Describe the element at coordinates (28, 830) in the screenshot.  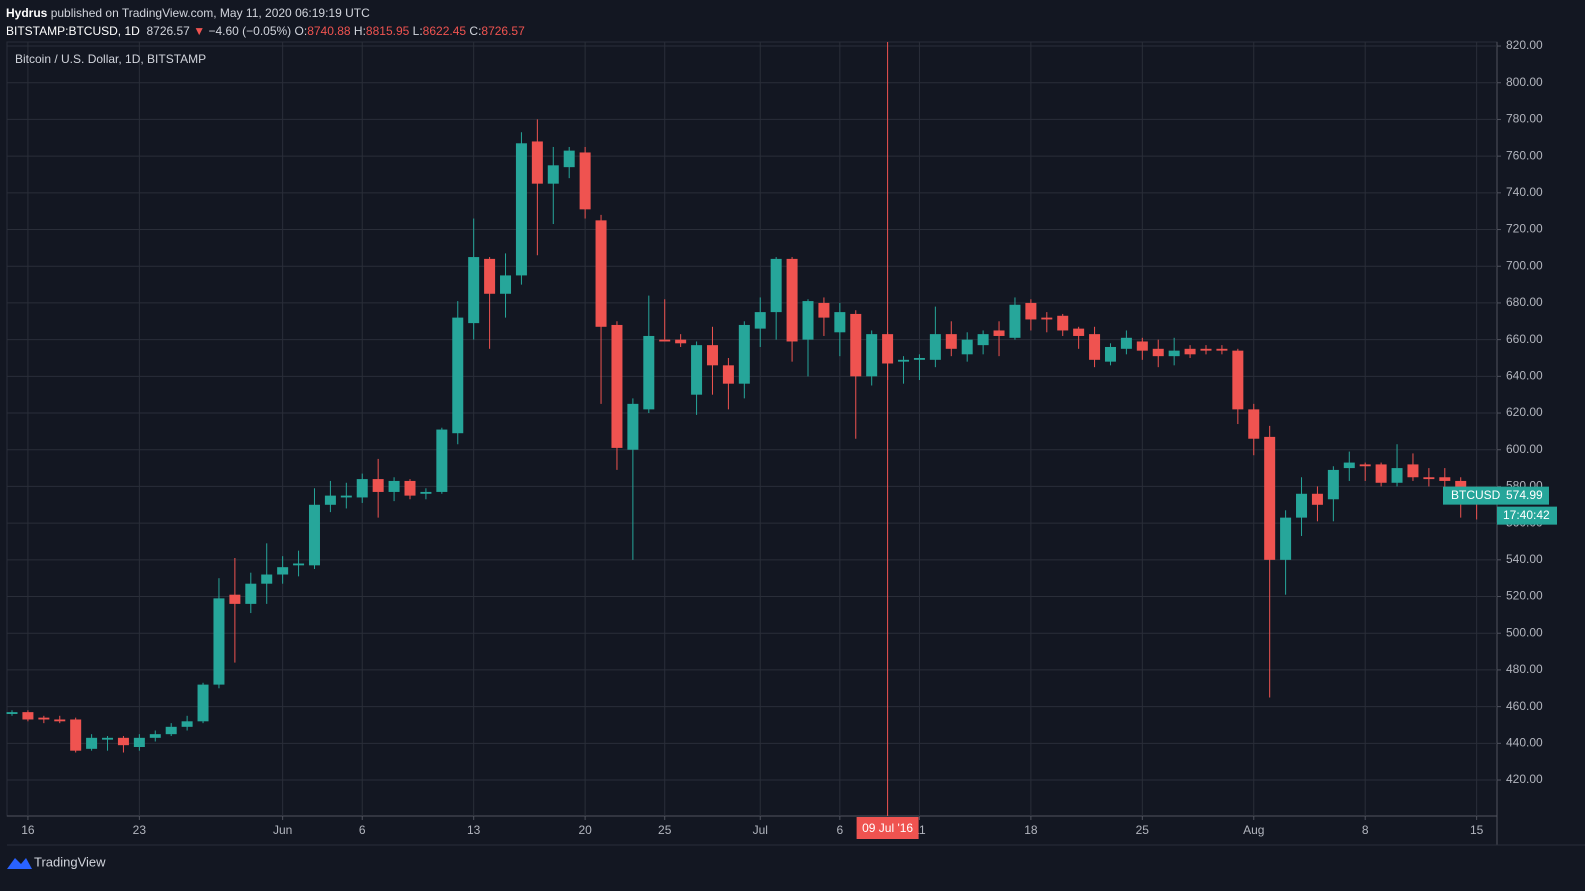
I see `x-tick-label: 16` at that location.